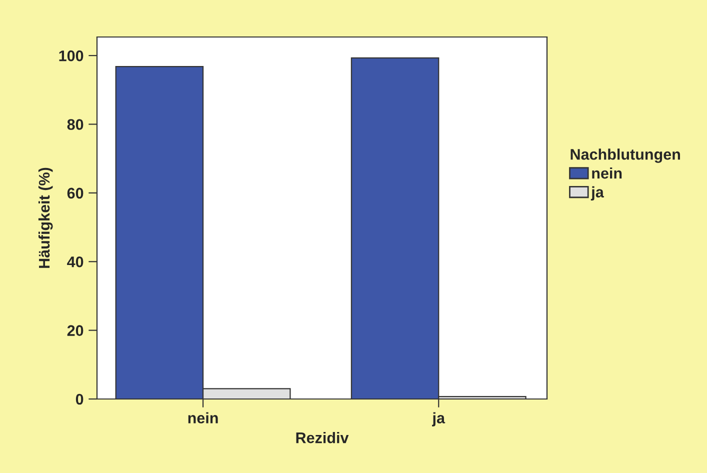 The width and height of the screenshot is (707, 473). Describe the element at coordinates (71, 56) in the screenshot. I see `y-tick-label: 100` at that location.